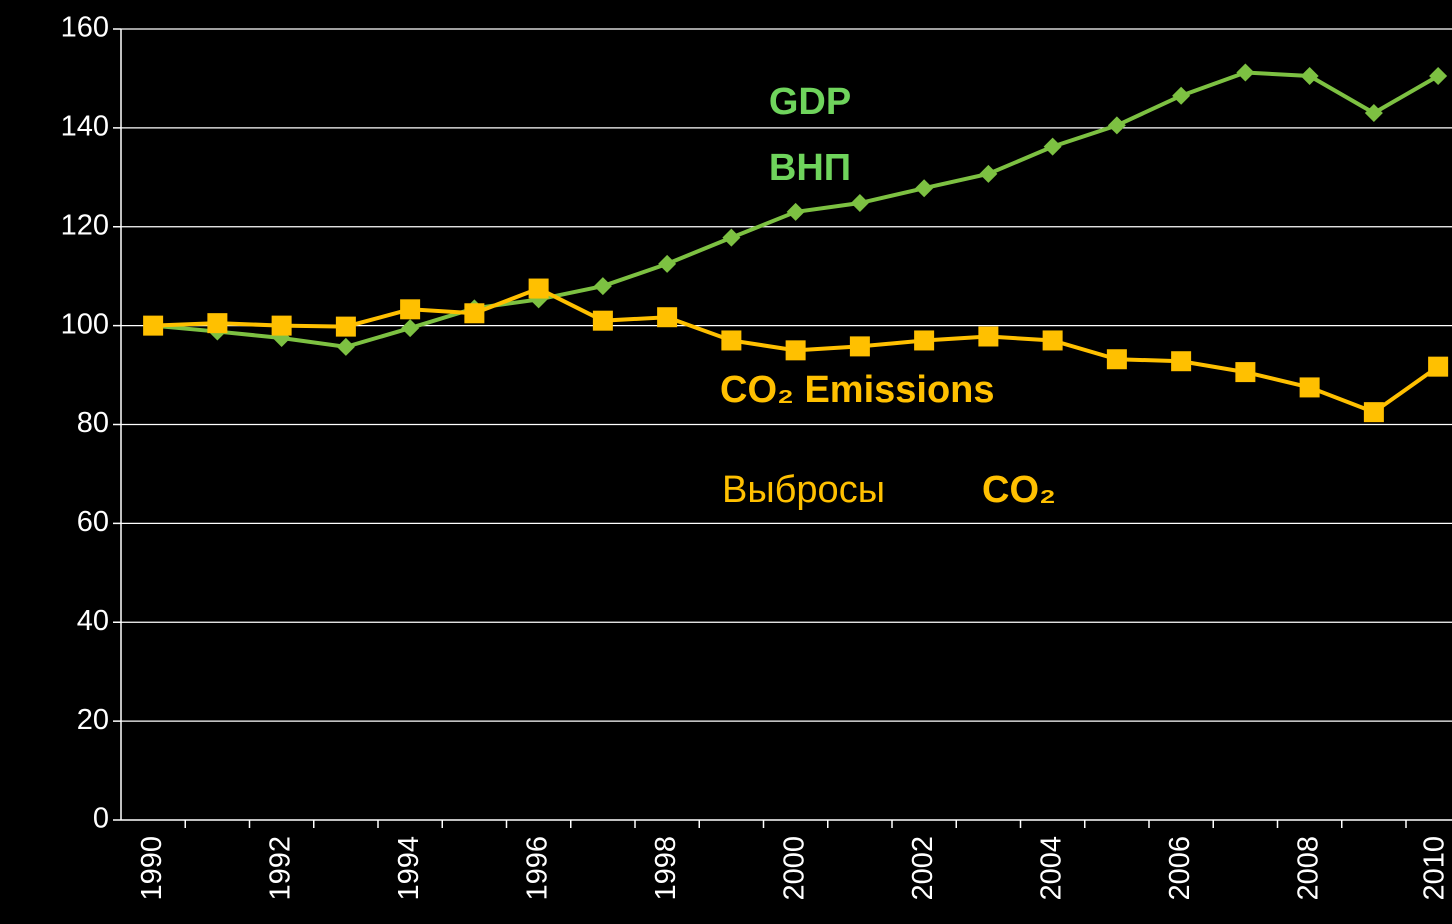 The height and width of the screenshot is (924, 1452). What do you see at coordinates (810, 168) in the screenshot?
I see `annotation: ВНП` at bounding box center [810, 168].